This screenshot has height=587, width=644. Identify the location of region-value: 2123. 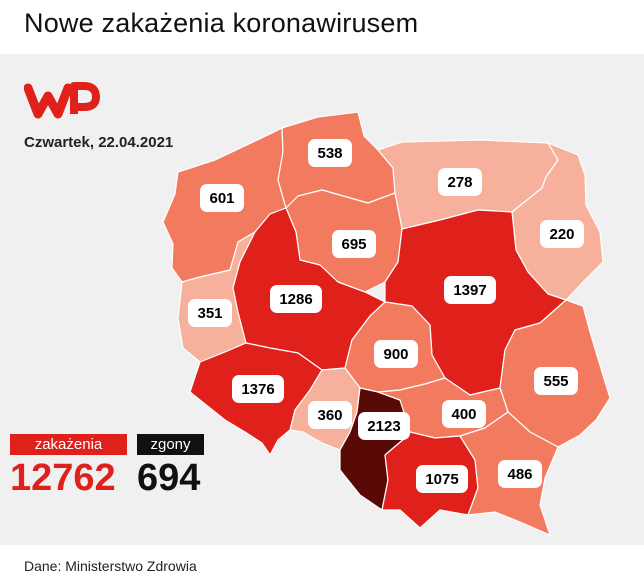
(383, 426).